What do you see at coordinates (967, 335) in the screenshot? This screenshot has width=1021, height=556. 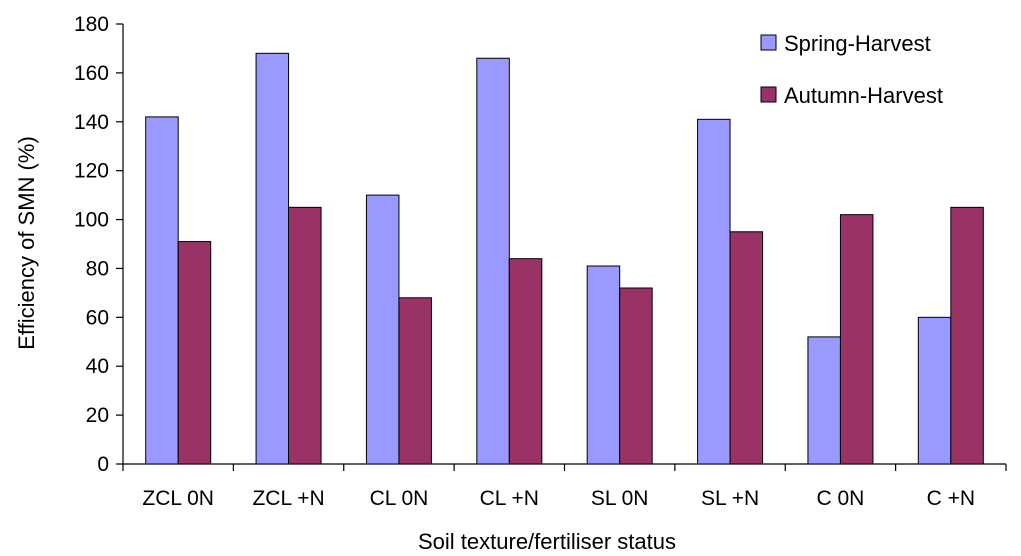 I see `bar-autumn-c-n` at bounding box center [967, 335].